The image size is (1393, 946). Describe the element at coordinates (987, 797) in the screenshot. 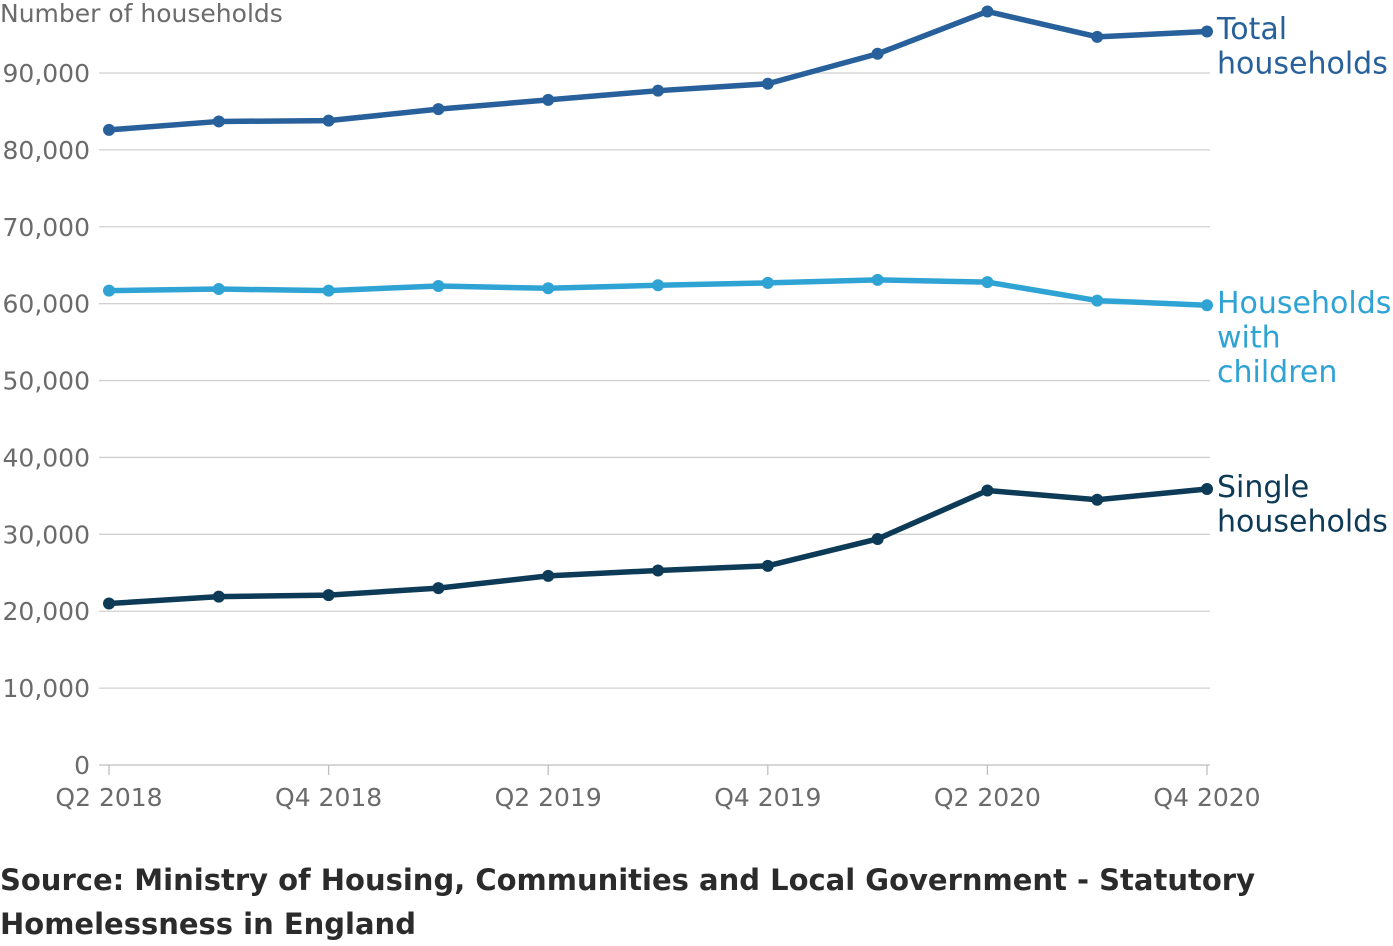

I see `x-tick-label: Q2 2020` at that location.